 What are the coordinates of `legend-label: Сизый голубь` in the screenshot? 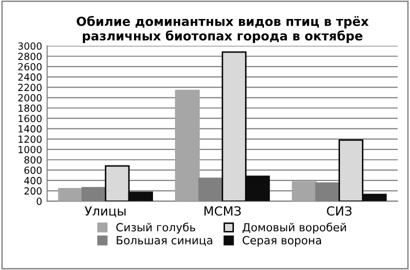 It's located at (156, 228).